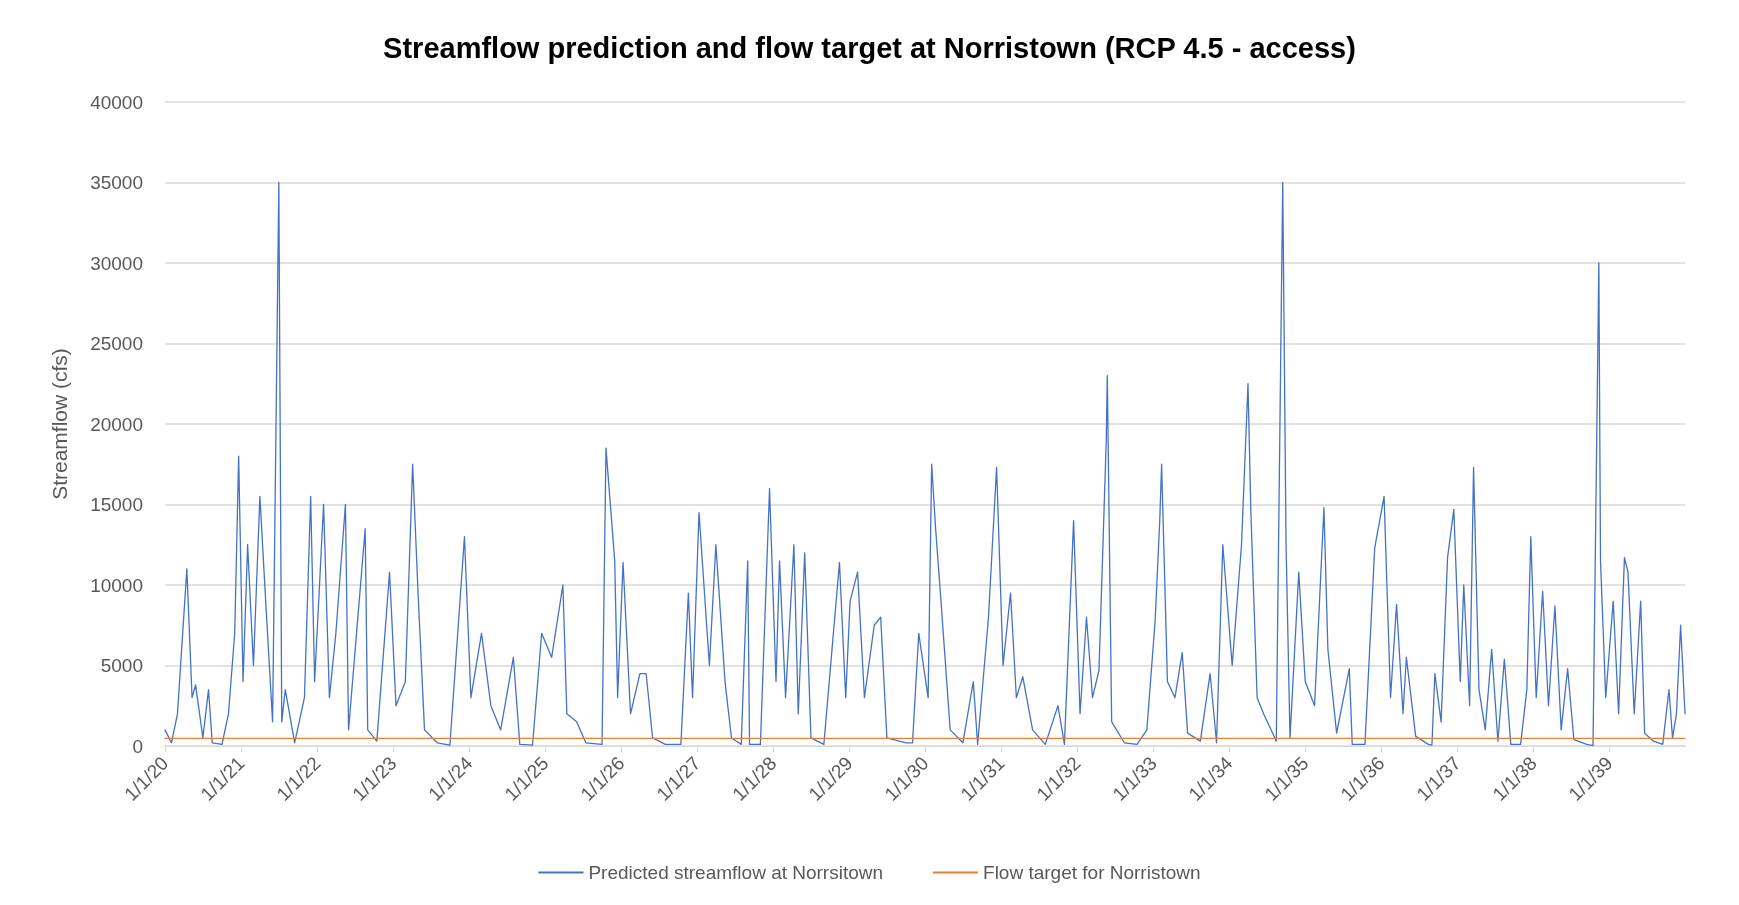 The image size is (1739, 905). I want to click on y-tick-label: 35000, so click(116, 182).